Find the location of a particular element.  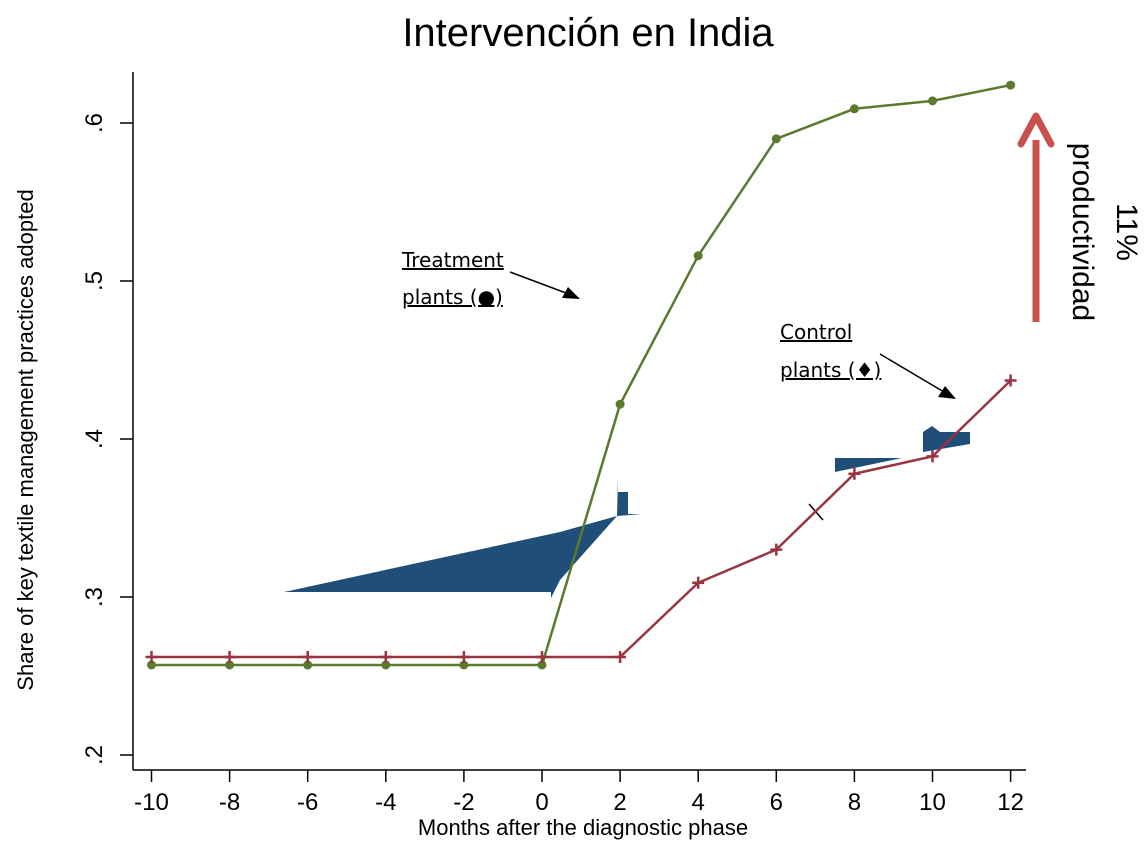

x-tick-label: -4 is located at coordinates (385, 802).